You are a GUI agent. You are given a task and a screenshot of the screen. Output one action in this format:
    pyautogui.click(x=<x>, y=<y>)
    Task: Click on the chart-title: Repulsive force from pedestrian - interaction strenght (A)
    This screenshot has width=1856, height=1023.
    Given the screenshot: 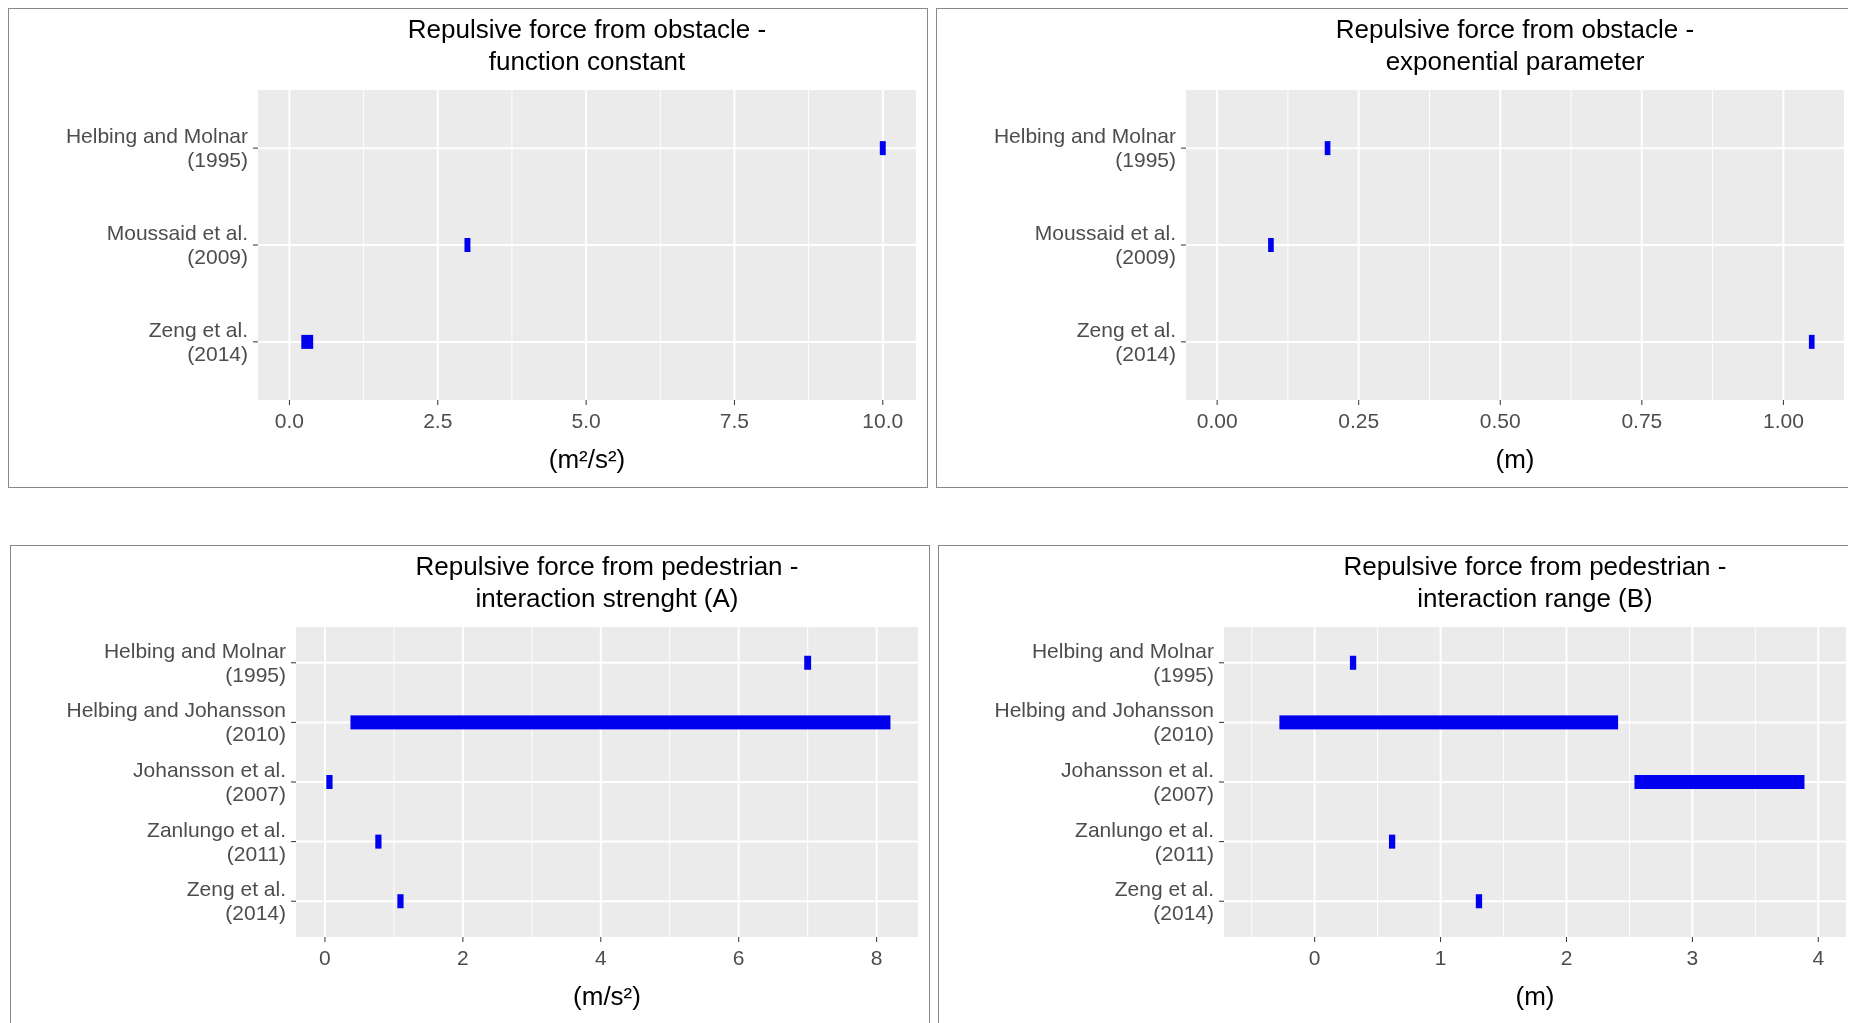 What is the action you would take?
    pyautogui.click(x=607, y=582)
    